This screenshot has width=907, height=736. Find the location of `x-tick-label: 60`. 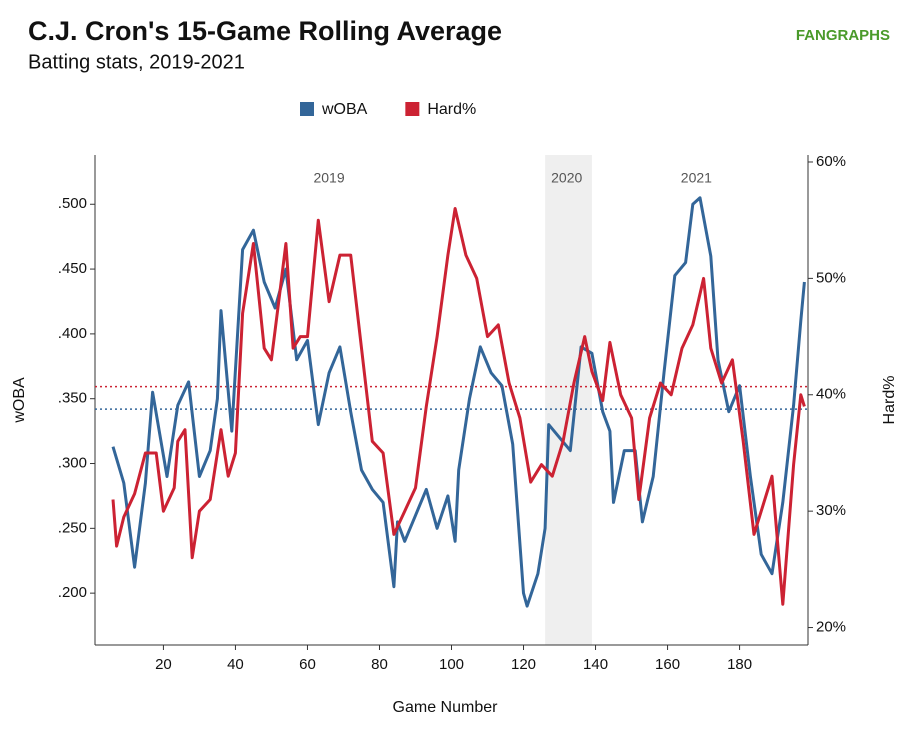

x-tick-label: 60 is located at coordinates (307, 664).